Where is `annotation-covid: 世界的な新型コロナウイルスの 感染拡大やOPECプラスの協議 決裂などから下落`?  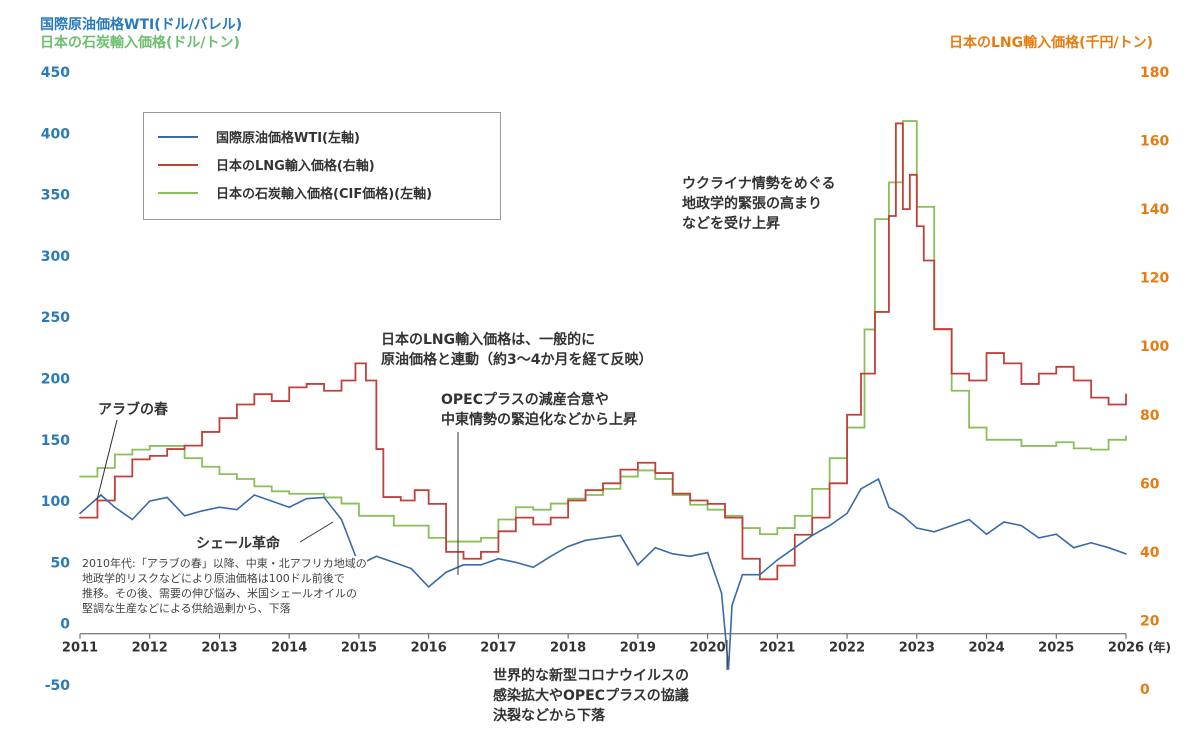 annotation-covid: 世界的な新型コロナウイルスの 感染拡大やOPECプラスの協議 決裂などから下落 is located at coordinates (591, 696).